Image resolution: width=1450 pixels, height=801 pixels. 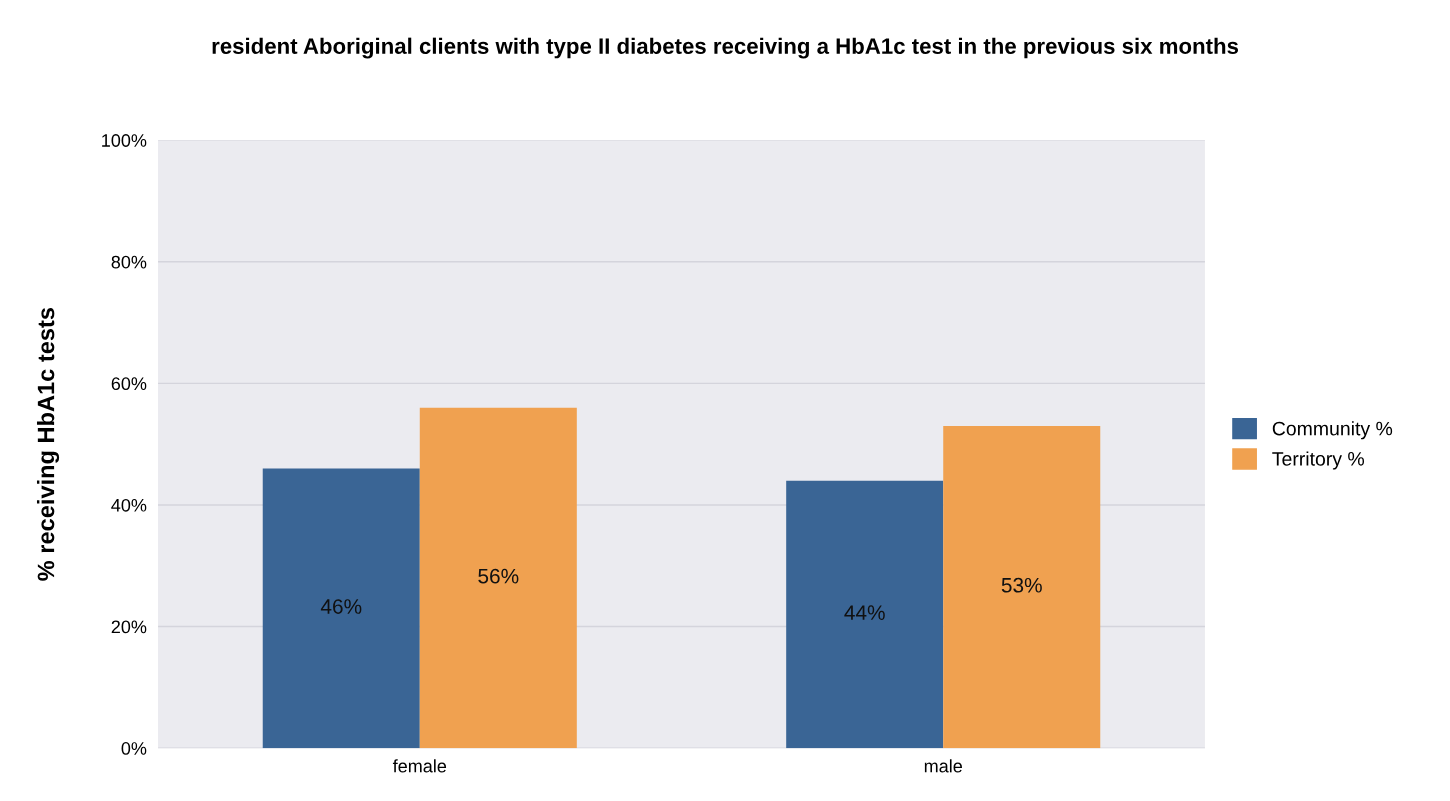 What do you see at coordinates (134, 748) in the screenshot?
I see `y-tick-label: 0%` at bounding box center [134, 748].